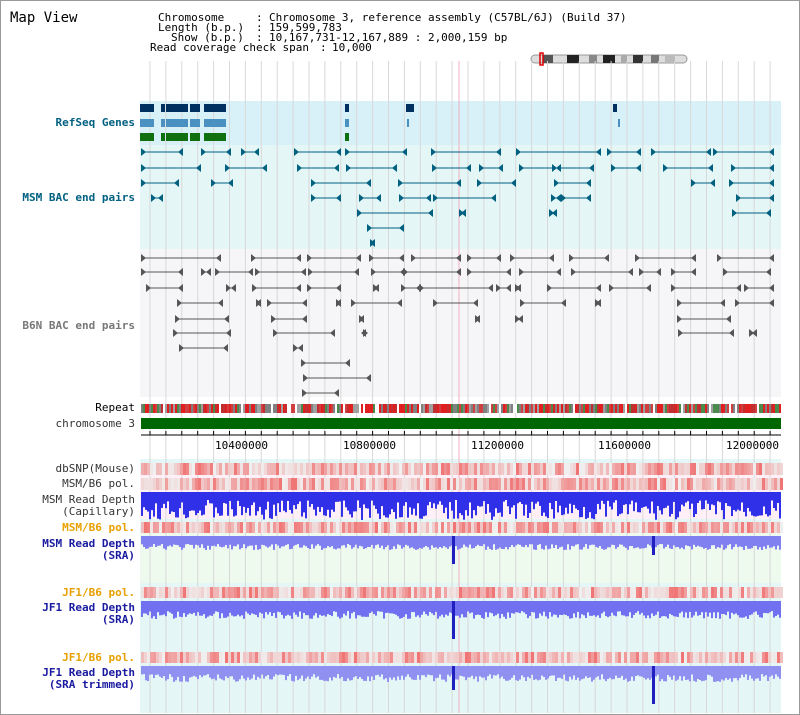 The height and width of the screenshot is (715, 800). What do you see at coordinates (380, 122) in the screenshot?
I see `refseq-gene-features` at bounding box center [380, 122].